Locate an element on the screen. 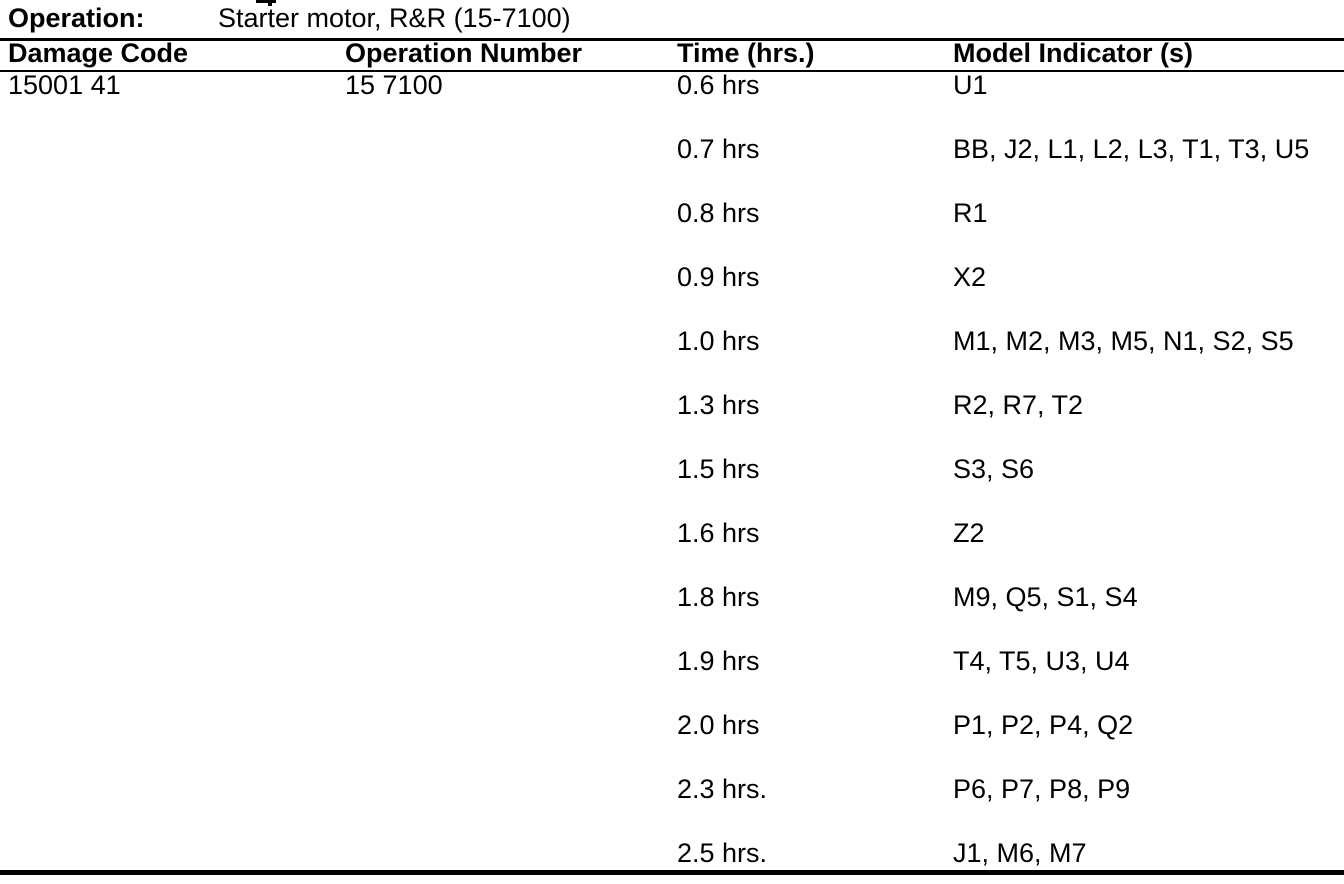  time-cell: 1.9 hrs is located at coordinates (718, 661).